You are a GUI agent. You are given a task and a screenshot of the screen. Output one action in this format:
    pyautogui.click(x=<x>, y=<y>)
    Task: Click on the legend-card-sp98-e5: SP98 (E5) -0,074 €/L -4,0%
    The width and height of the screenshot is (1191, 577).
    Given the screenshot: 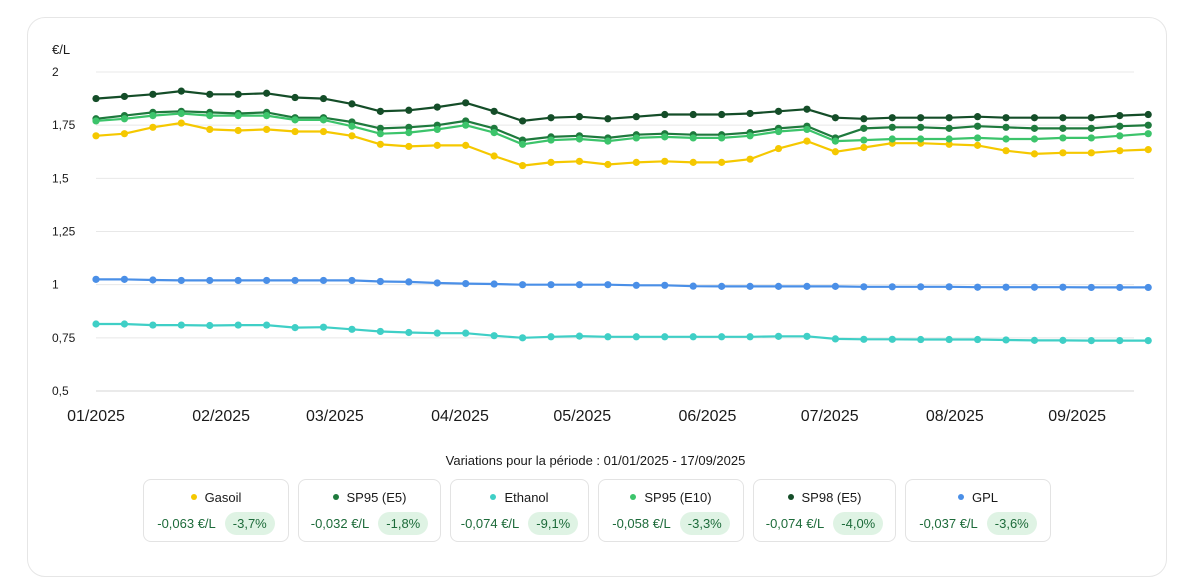 What is the action you would take?
    pyautogui.click(x=824, y=510)
    